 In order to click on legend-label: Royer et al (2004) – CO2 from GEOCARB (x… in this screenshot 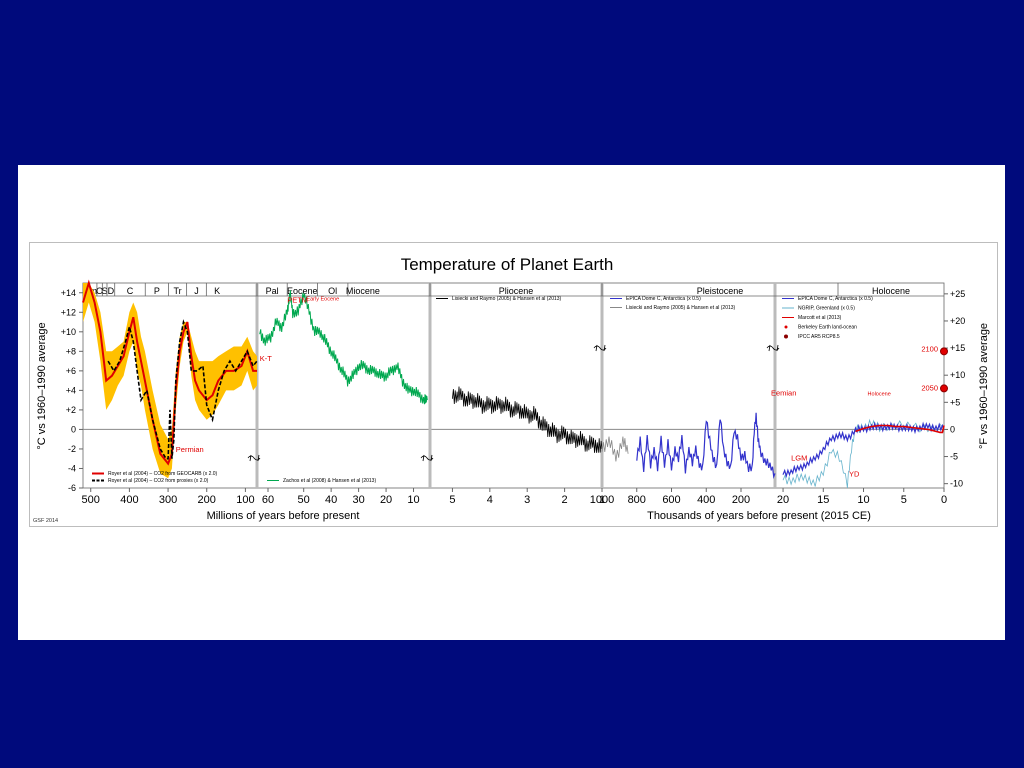, I will do `click(163, 474)`.